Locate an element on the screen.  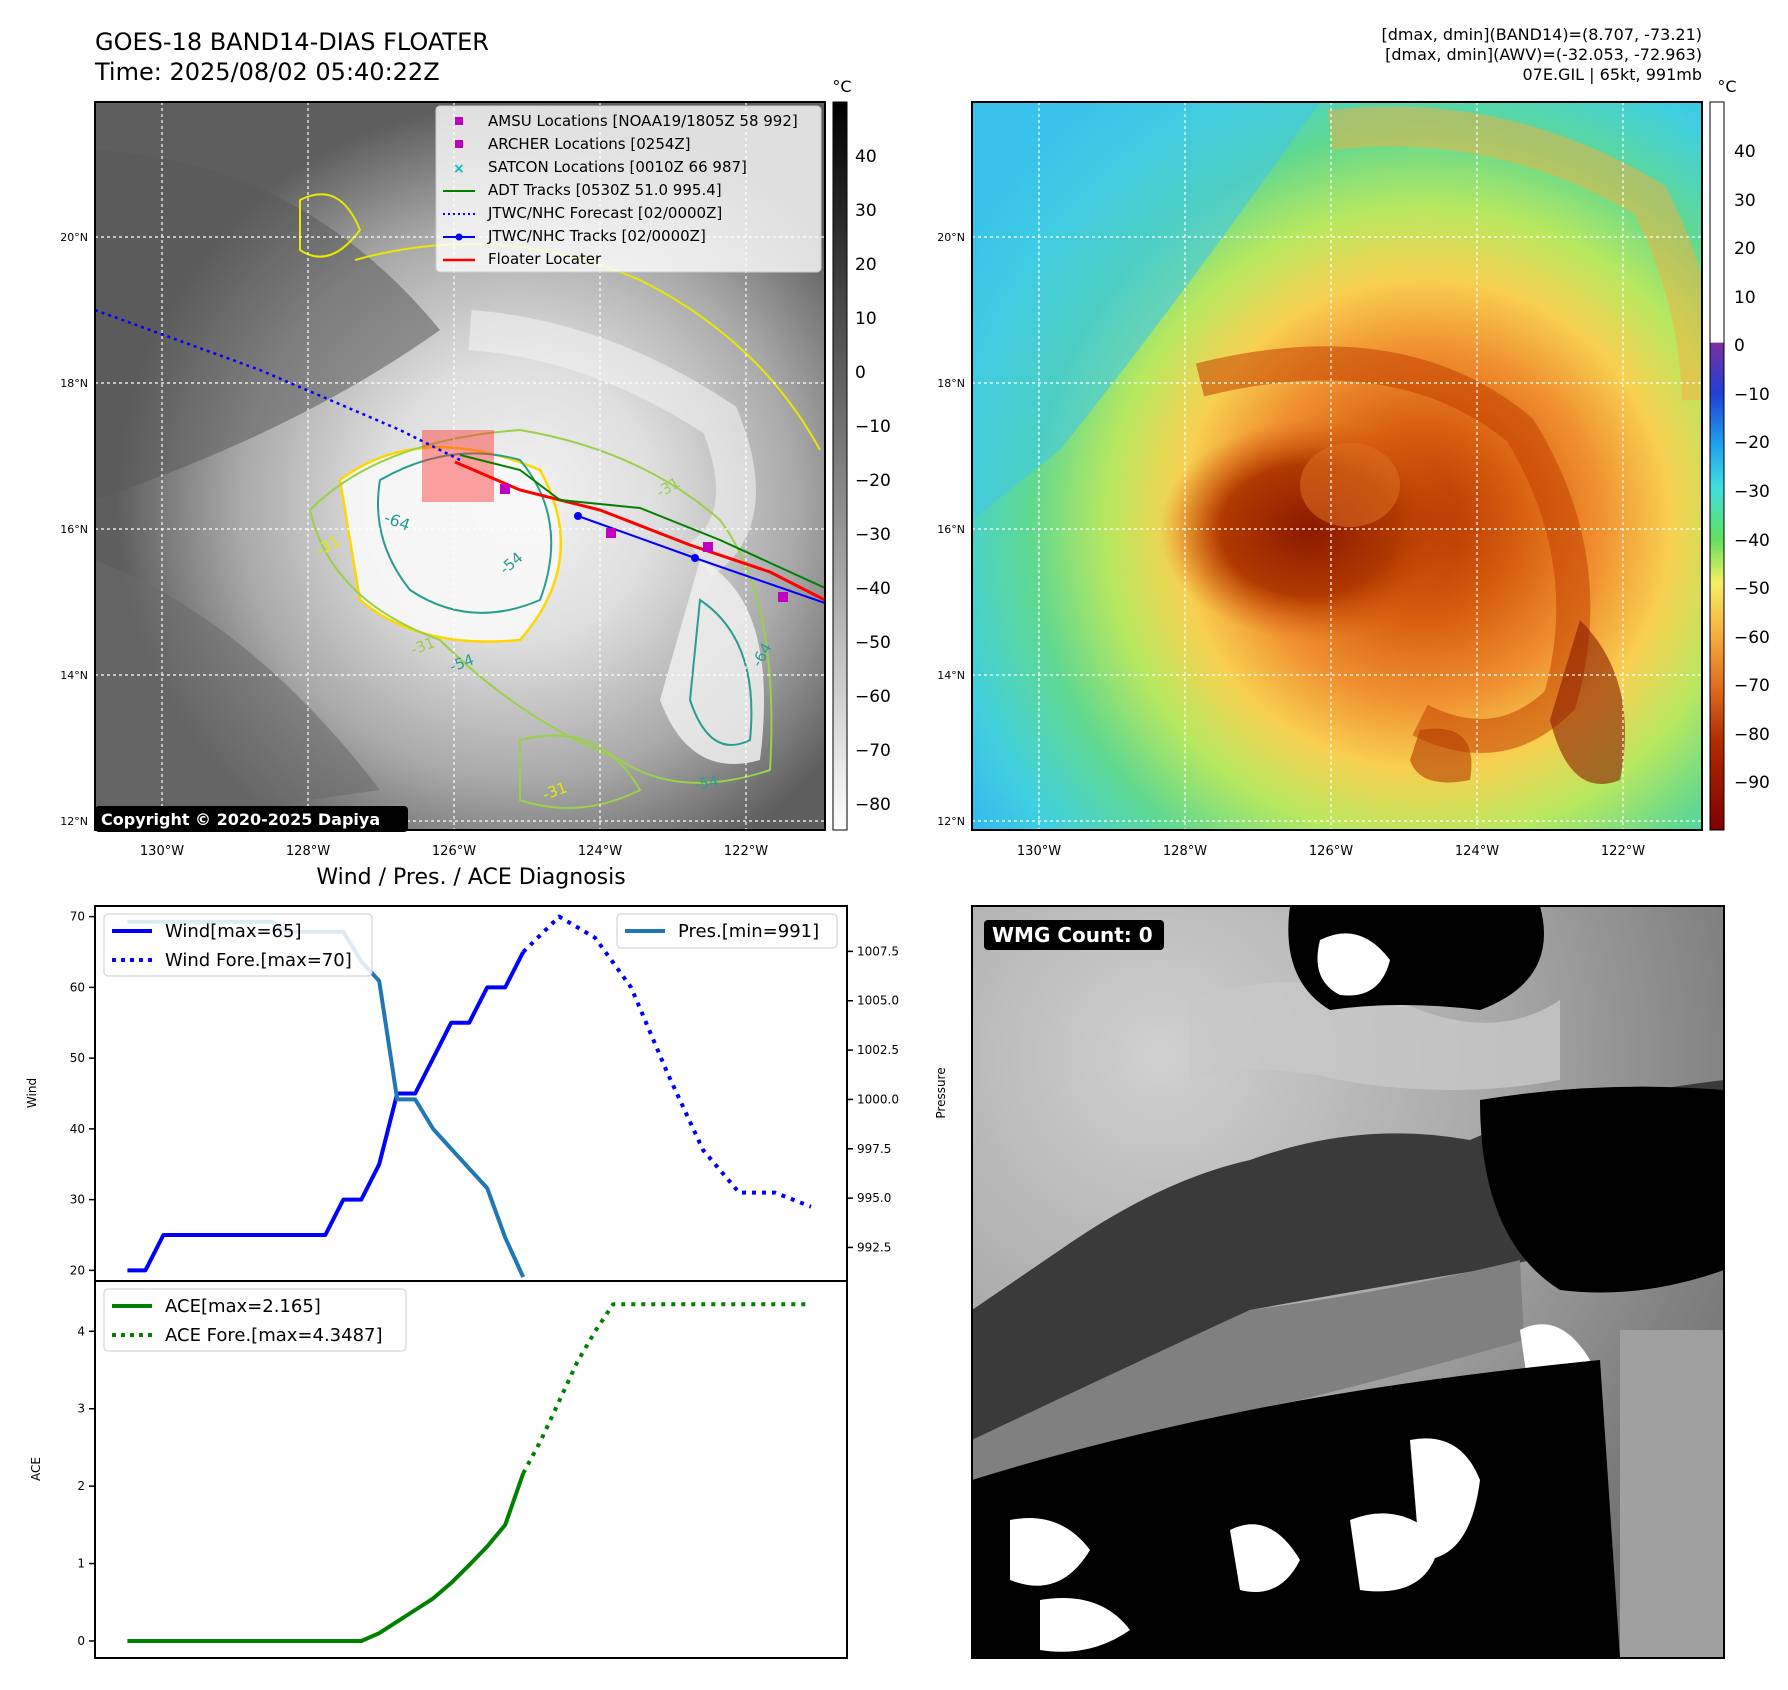
ir-lat-label: 18°N is located at coordinates (74, 383).